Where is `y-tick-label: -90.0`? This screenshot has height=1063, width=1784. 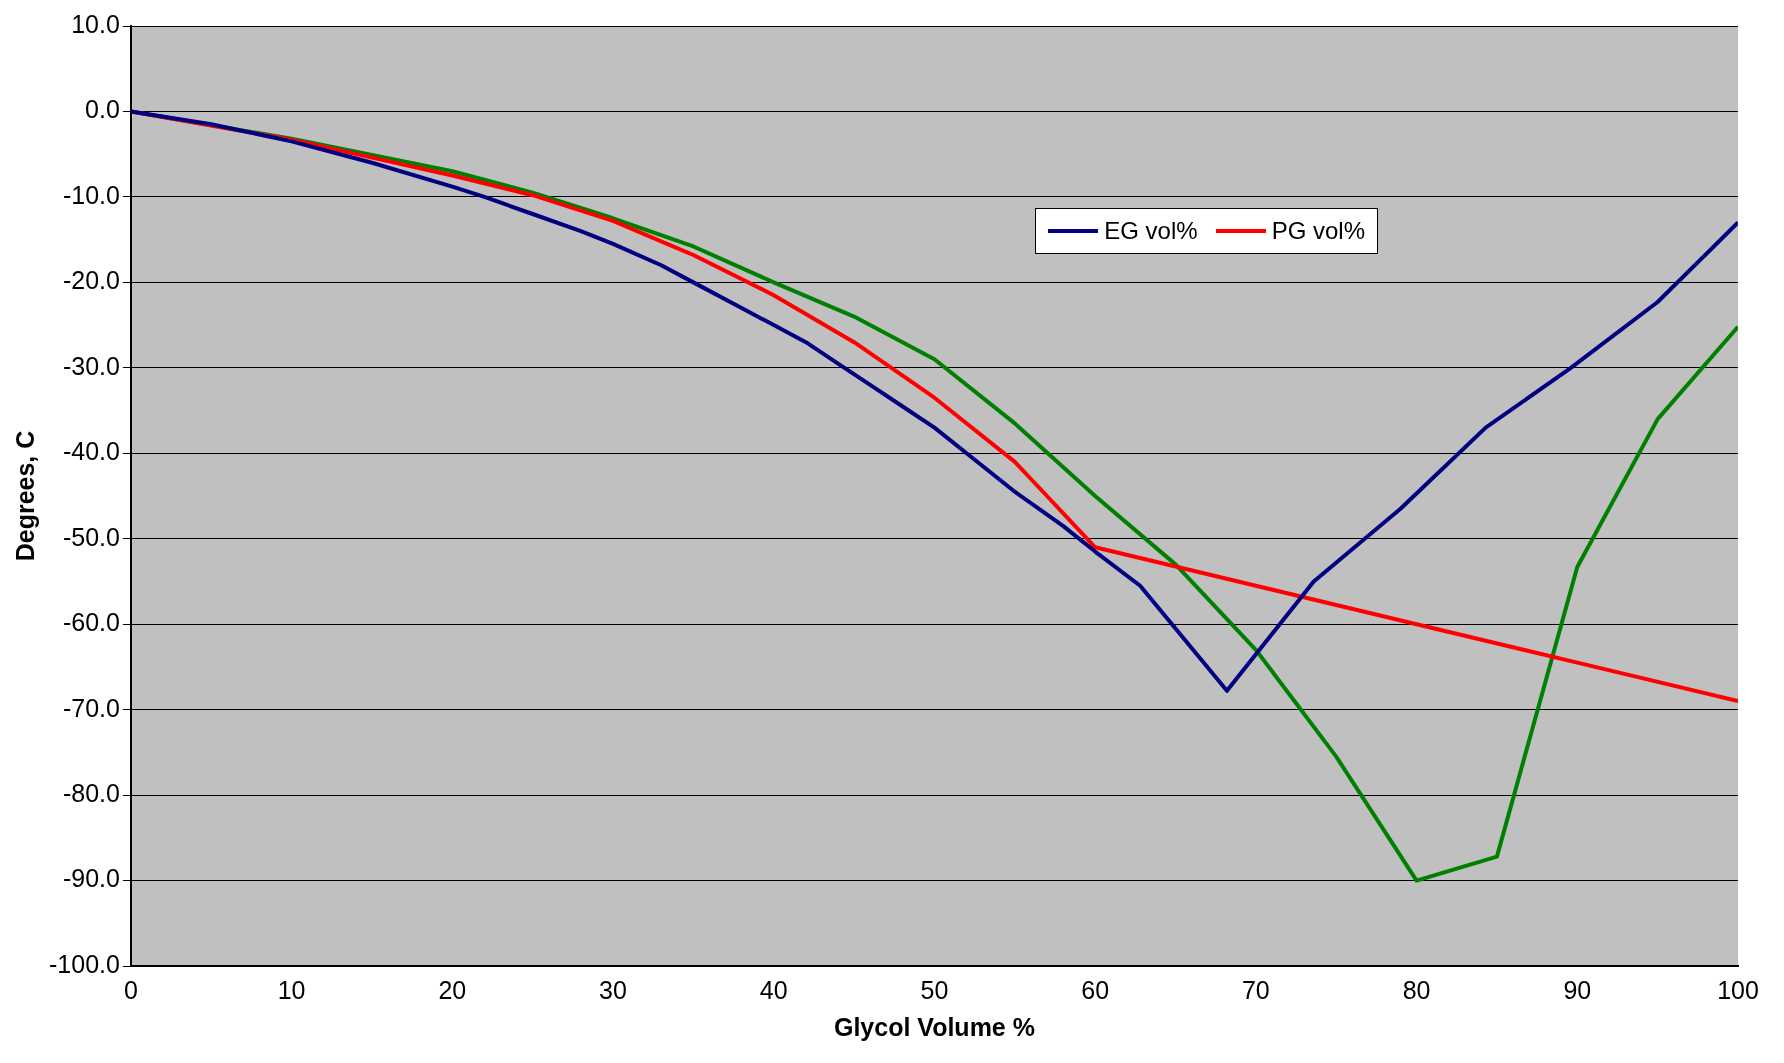
y-tick-label: -90.0 is located at coordinates (91, 878).